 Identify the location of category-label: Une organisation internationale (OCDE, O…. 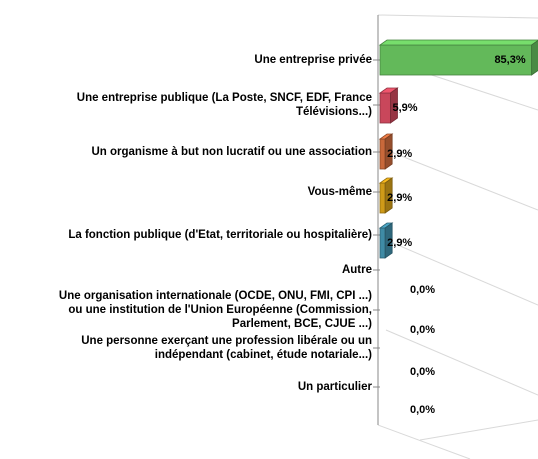
(215, 310).